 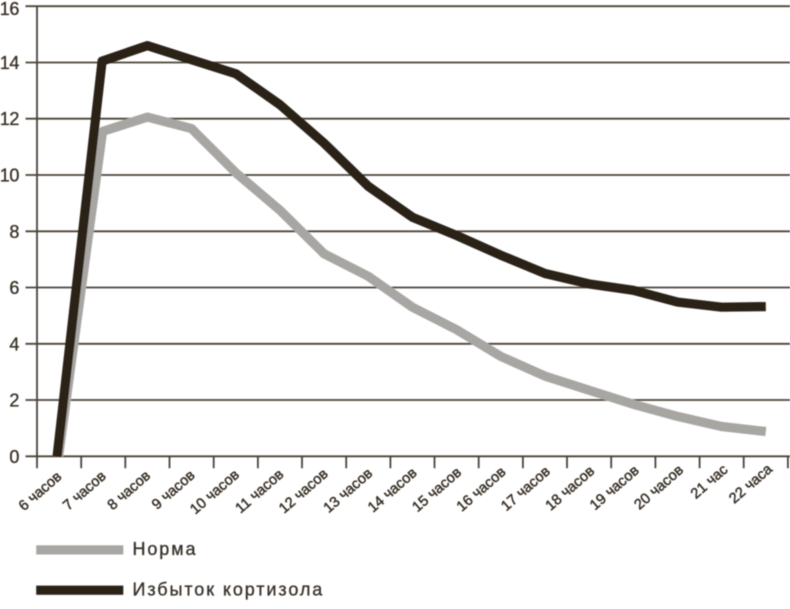 I want to click on svg-text: 4, so click(x=14, y=344).